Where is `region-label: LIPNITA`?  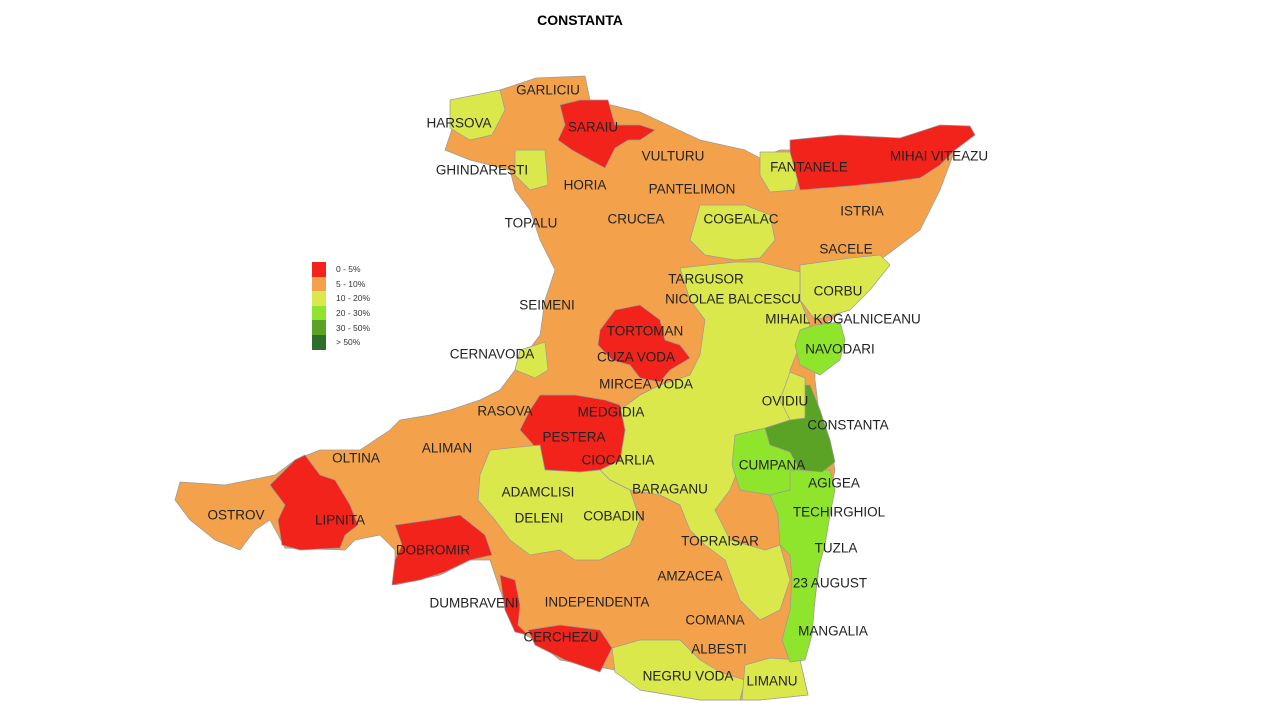
region-label: LIPNITA is located at coordinates (340, 520).